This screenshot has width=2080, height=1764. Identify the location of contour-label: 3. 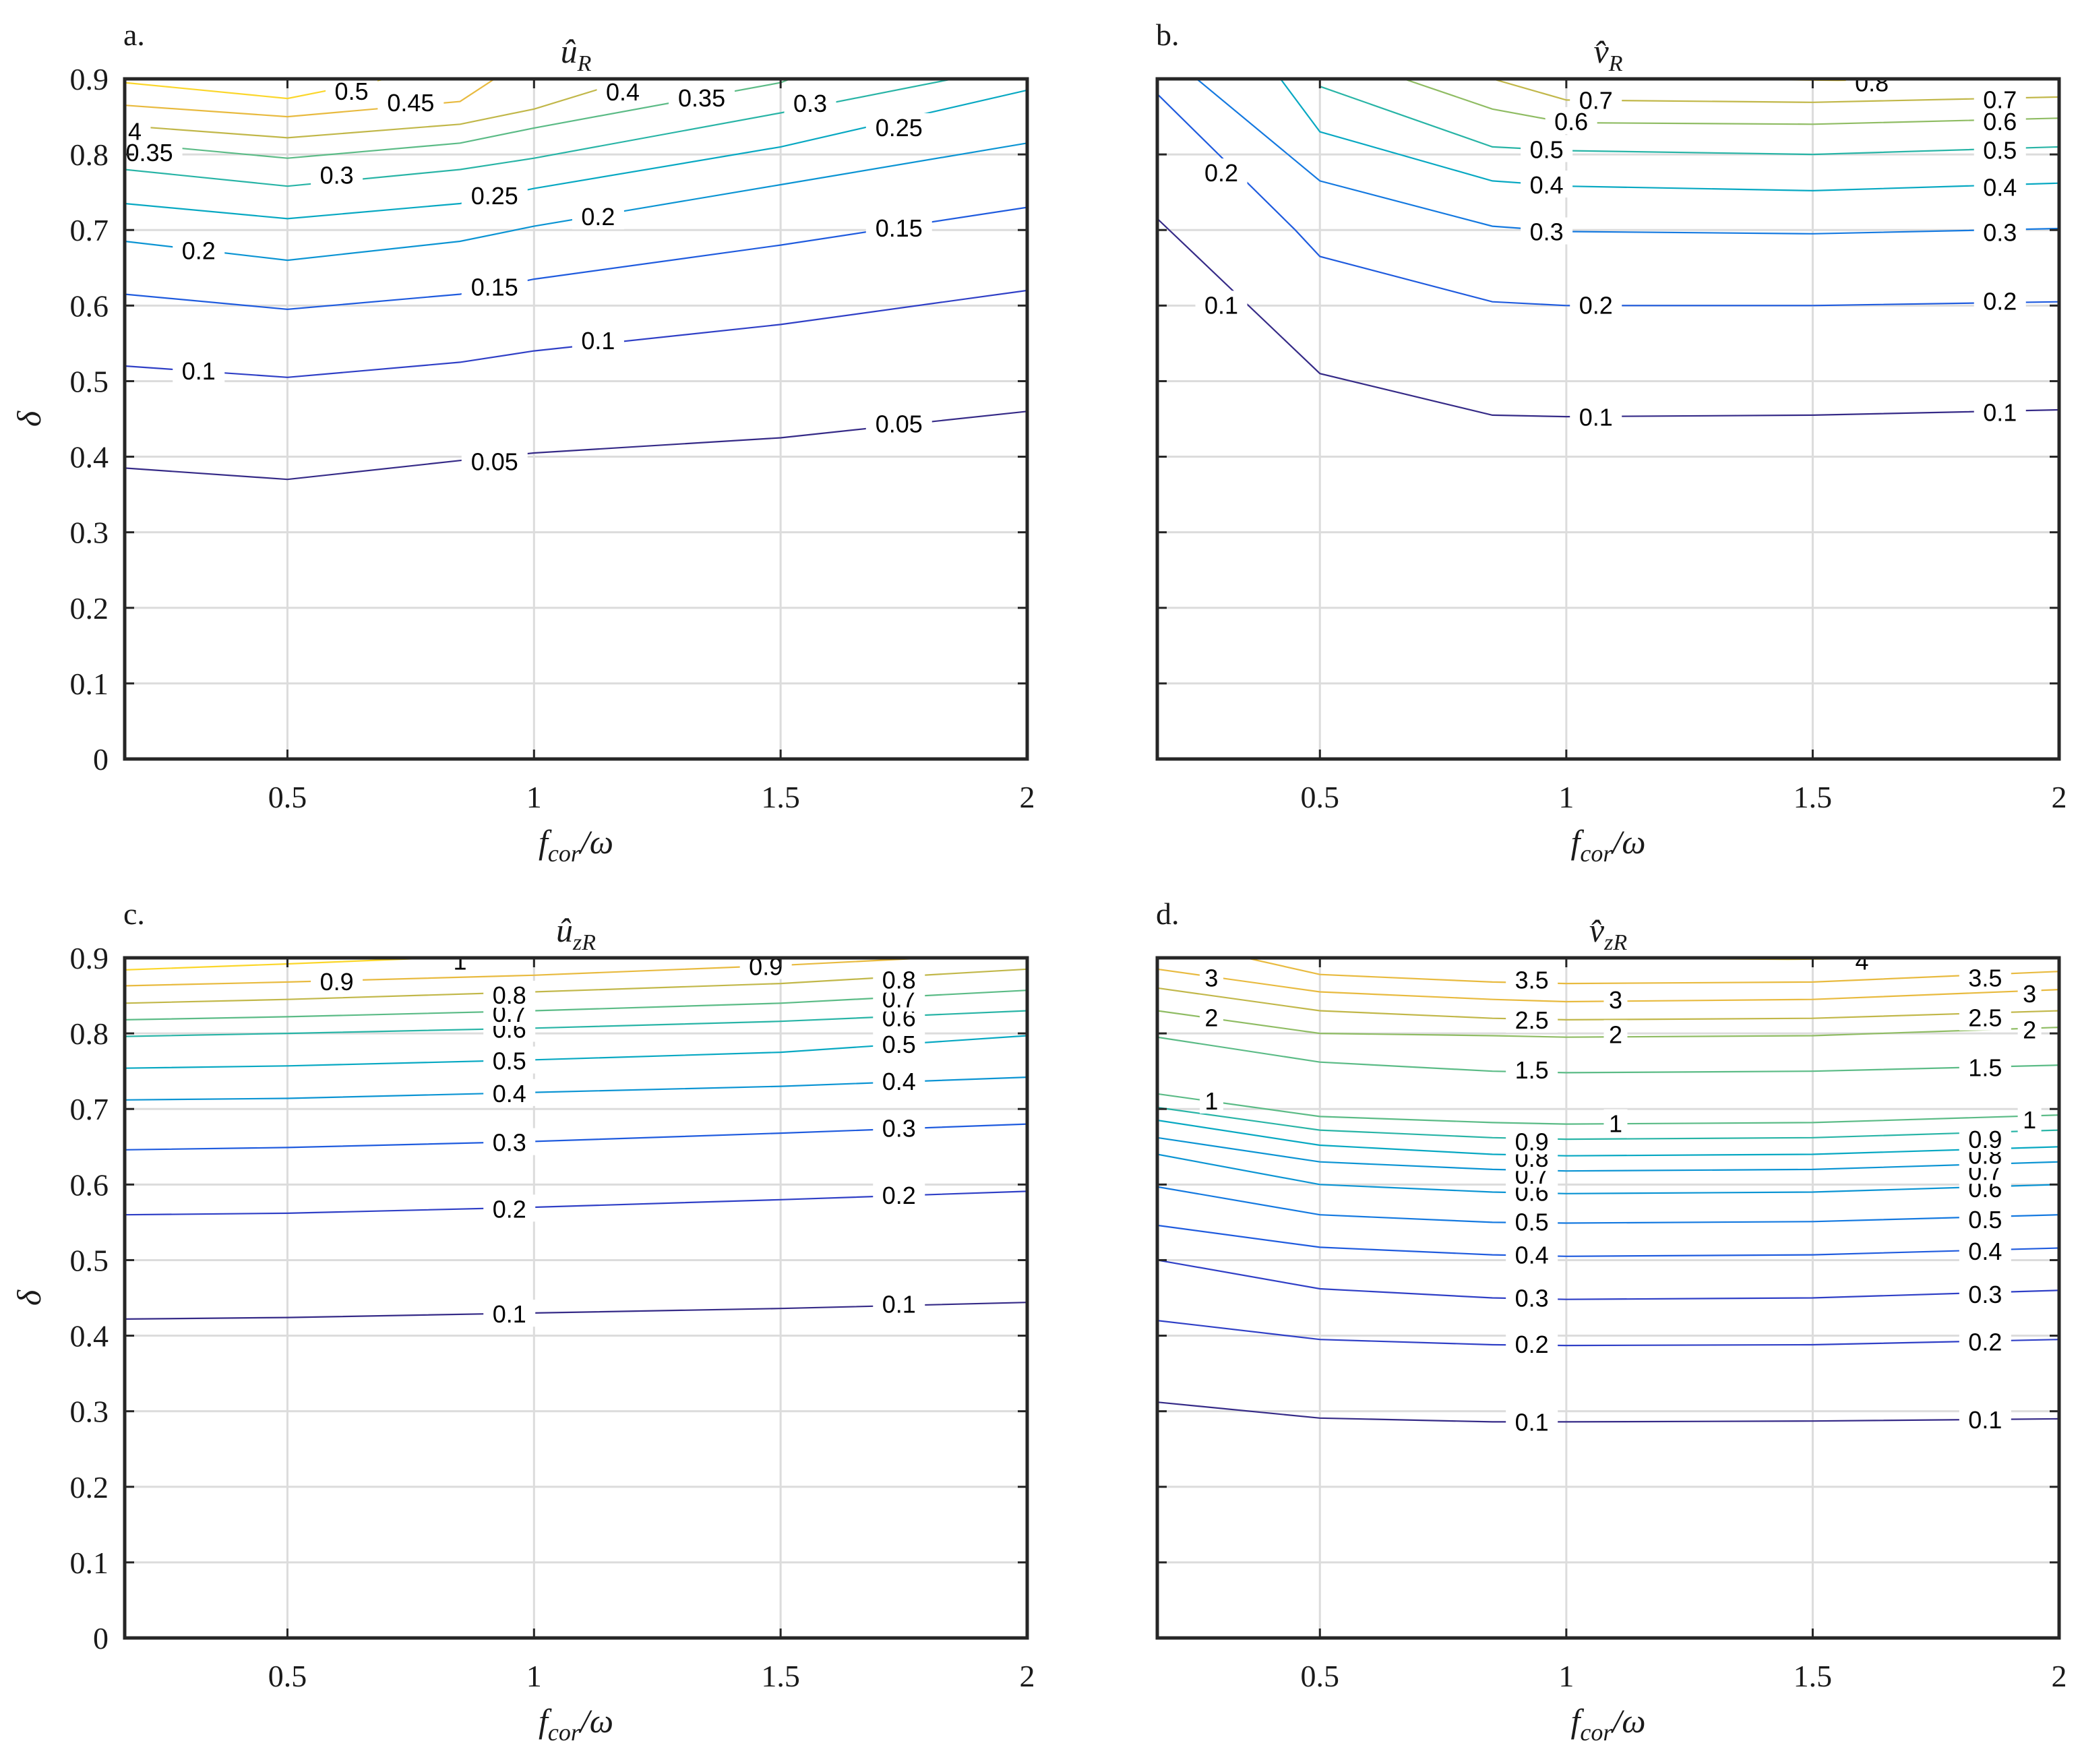
(2030, 994).